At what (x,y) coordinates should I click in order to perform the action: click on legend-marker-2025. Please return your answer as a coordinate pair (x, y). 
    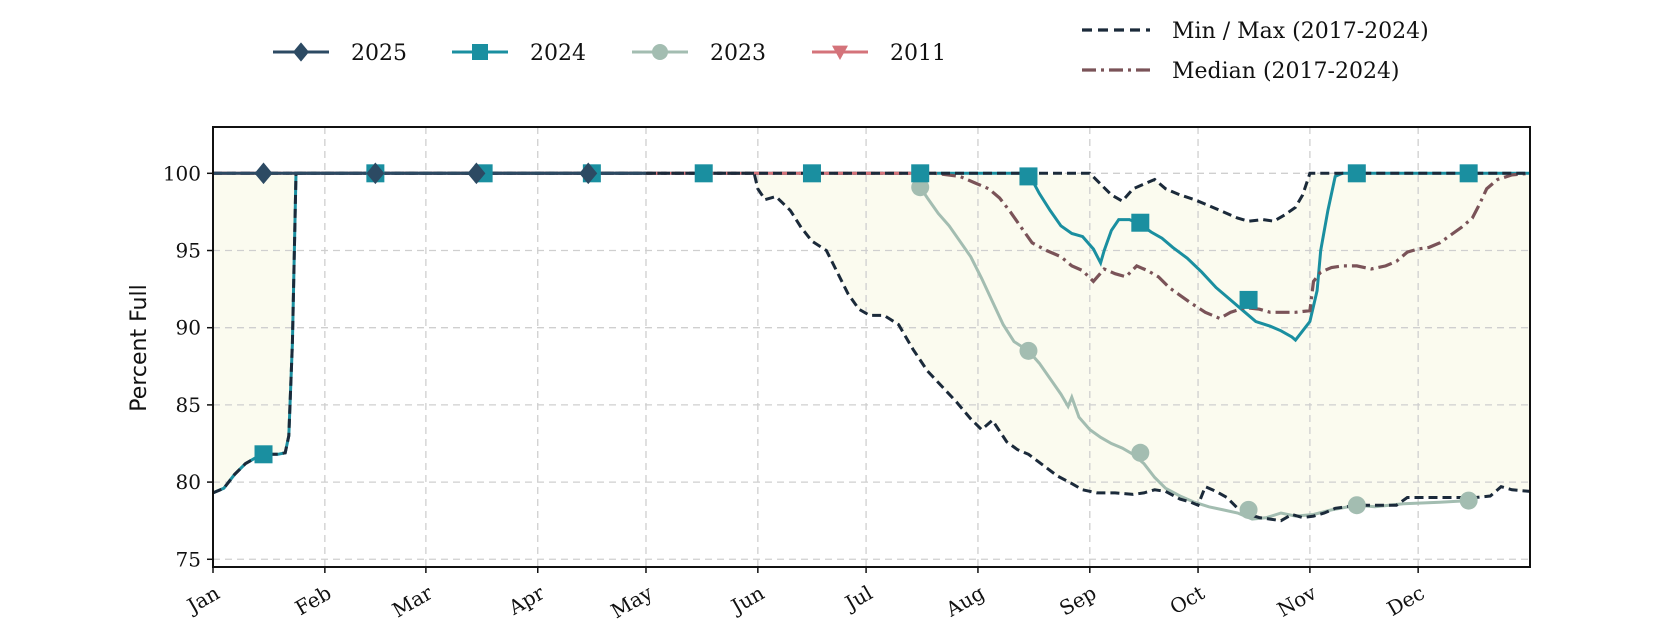
    Looking at the image, I should click on (301, 52).